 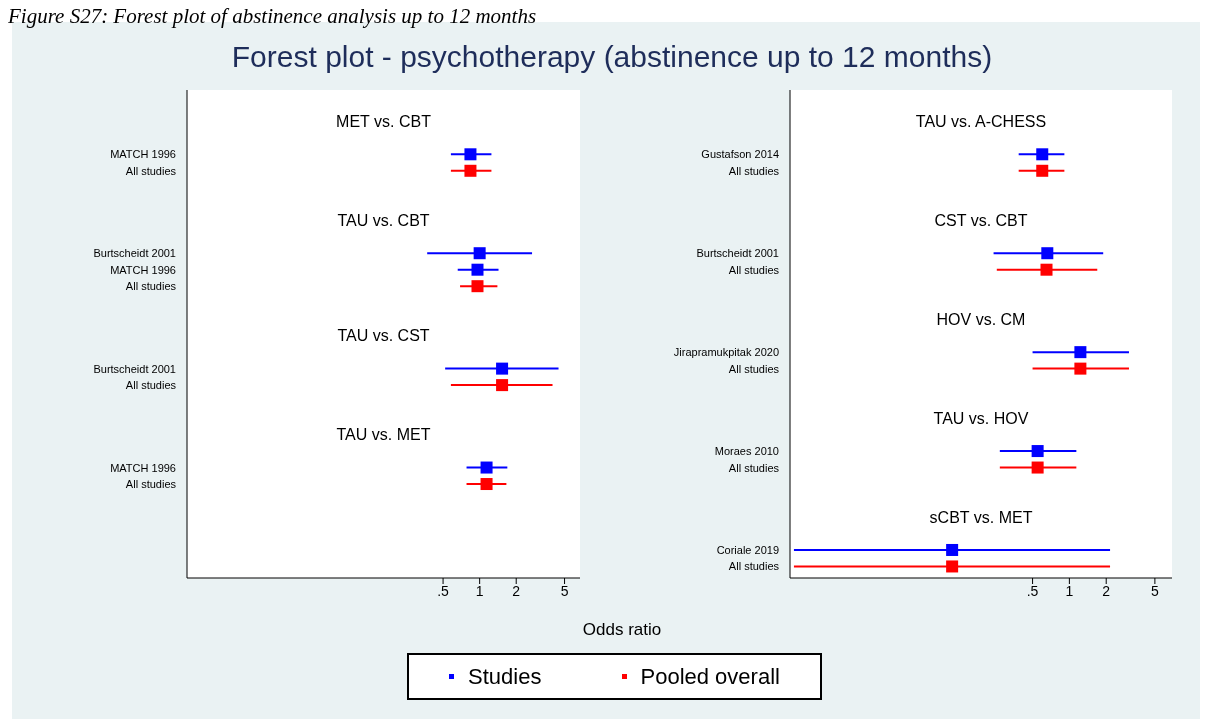 I want to click on y-tick-label: Coriale 2019, so click(x=747, y=549).